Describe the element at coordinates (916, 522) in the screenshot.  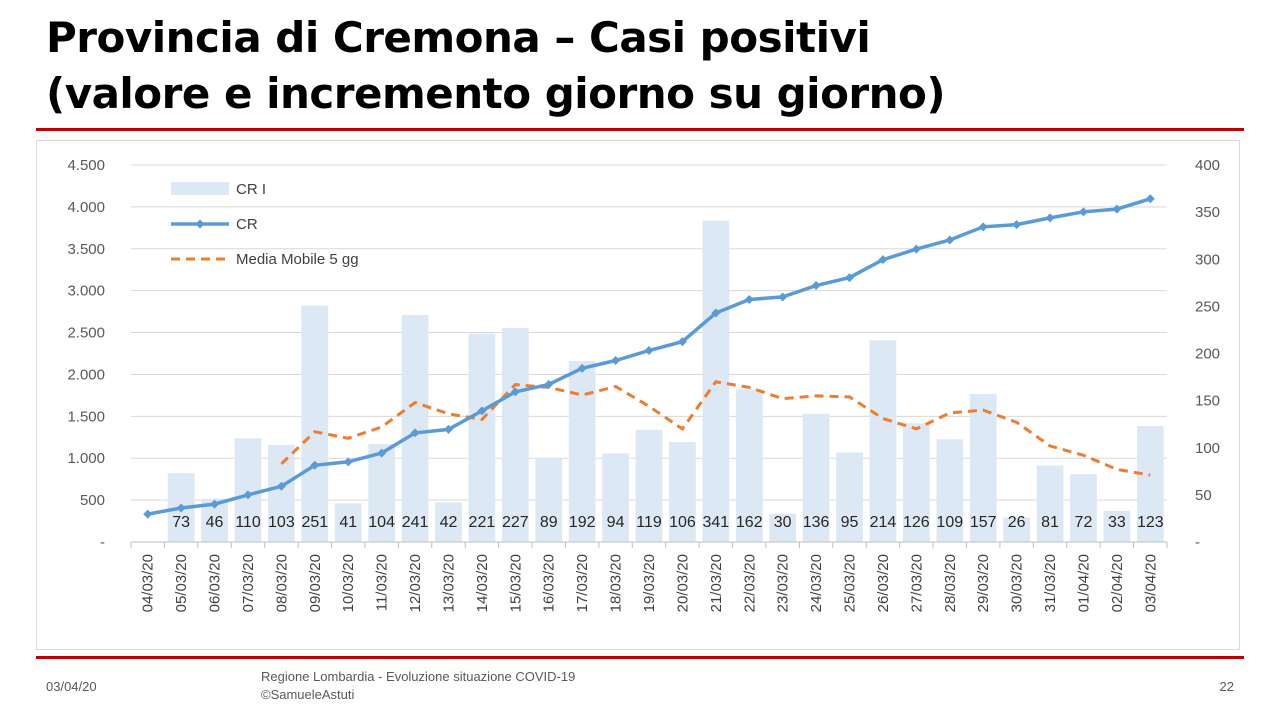
I see `bar-data-label: 126` at that location.